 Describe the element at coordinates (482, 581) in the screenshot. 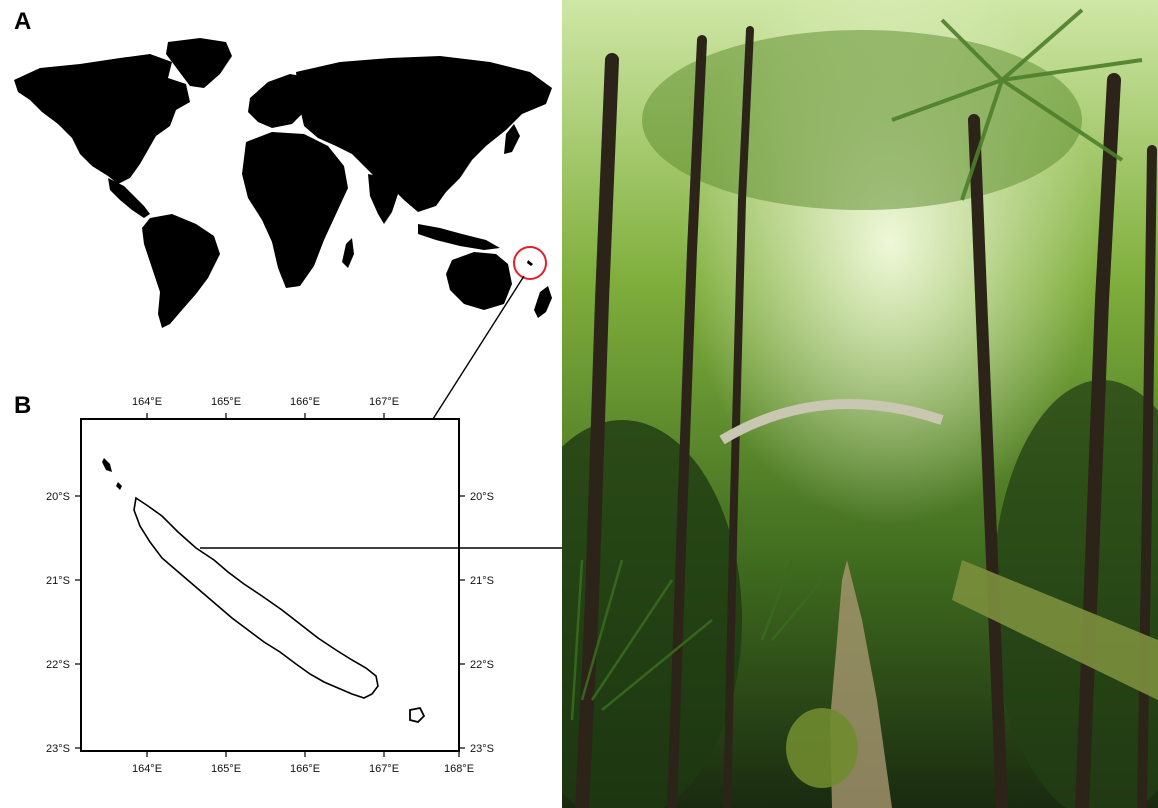

I see `lat-tick-right-2: 21°S` at that location.